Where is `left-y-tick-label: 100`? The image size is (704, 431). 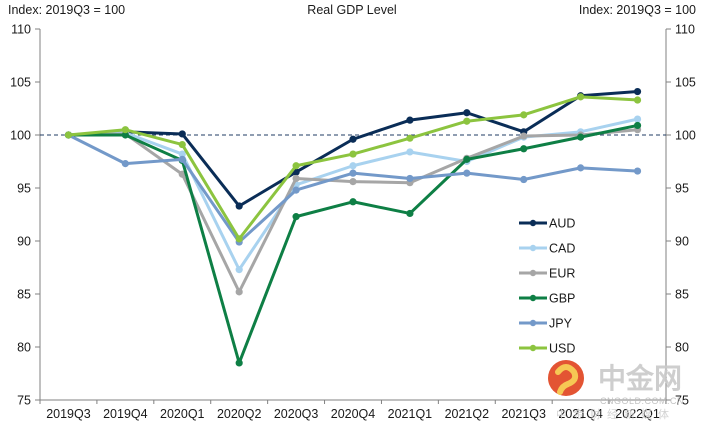
left-y-tick-label: 100 is located at coordinates (20, 136).